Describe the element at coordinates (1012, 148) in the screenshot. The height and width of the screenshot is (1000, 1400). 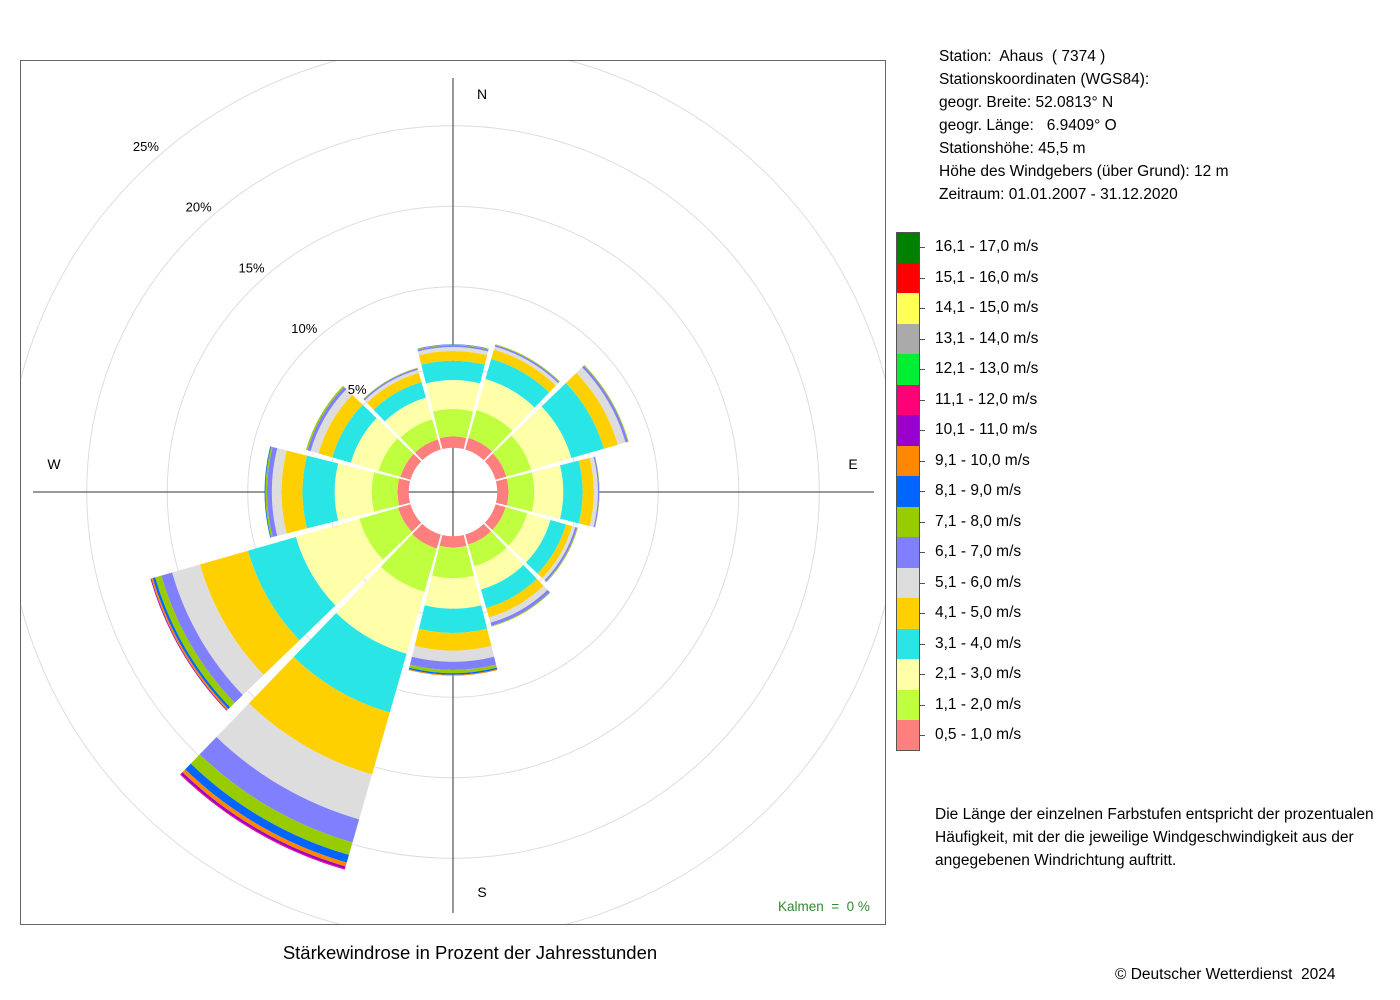
I see `station-altitude: Stationshöhe: 45,5 m` at that location.